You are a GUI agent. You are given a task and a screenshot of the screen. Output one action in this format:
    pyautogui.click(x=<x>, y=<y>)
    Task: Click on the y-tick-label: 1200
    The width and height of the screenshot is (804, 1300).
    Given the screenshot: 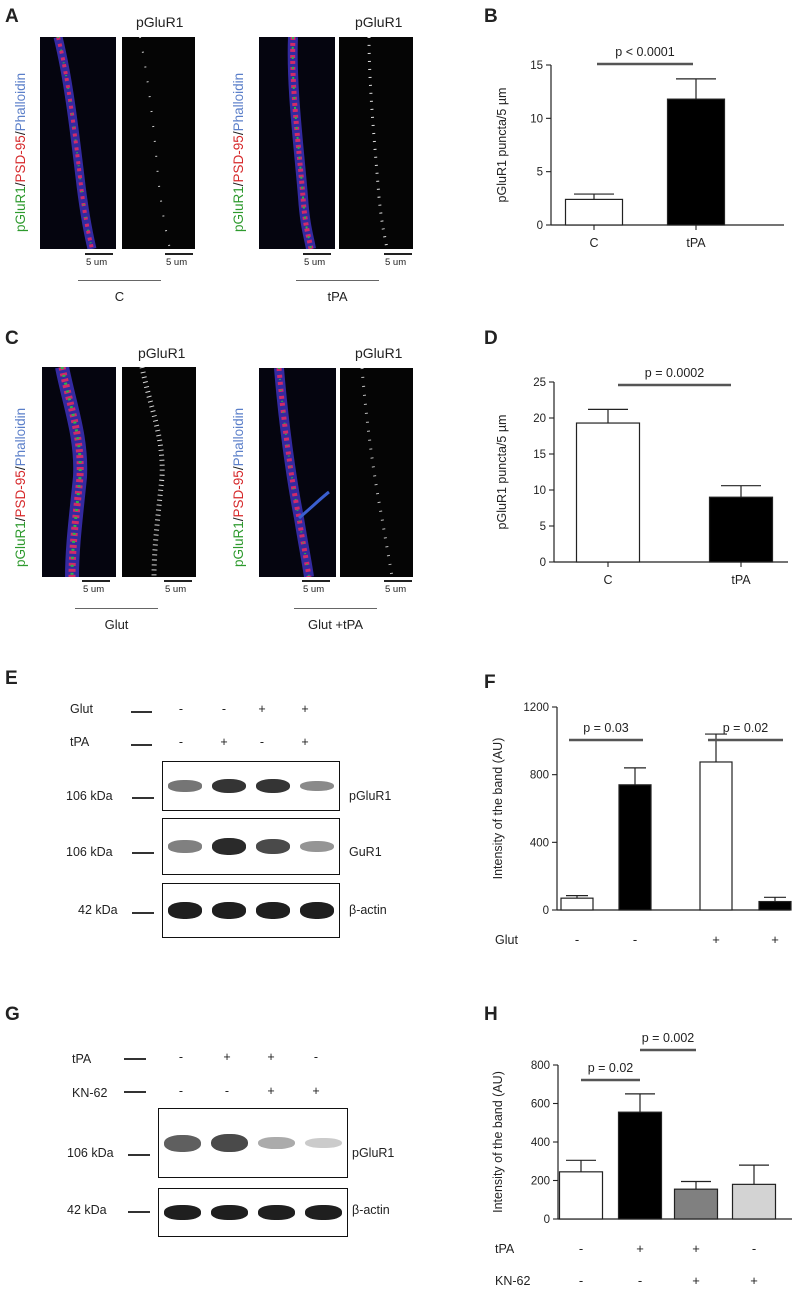 What is the action you would take?
    pyautogui.click(x=536, y=708)
    